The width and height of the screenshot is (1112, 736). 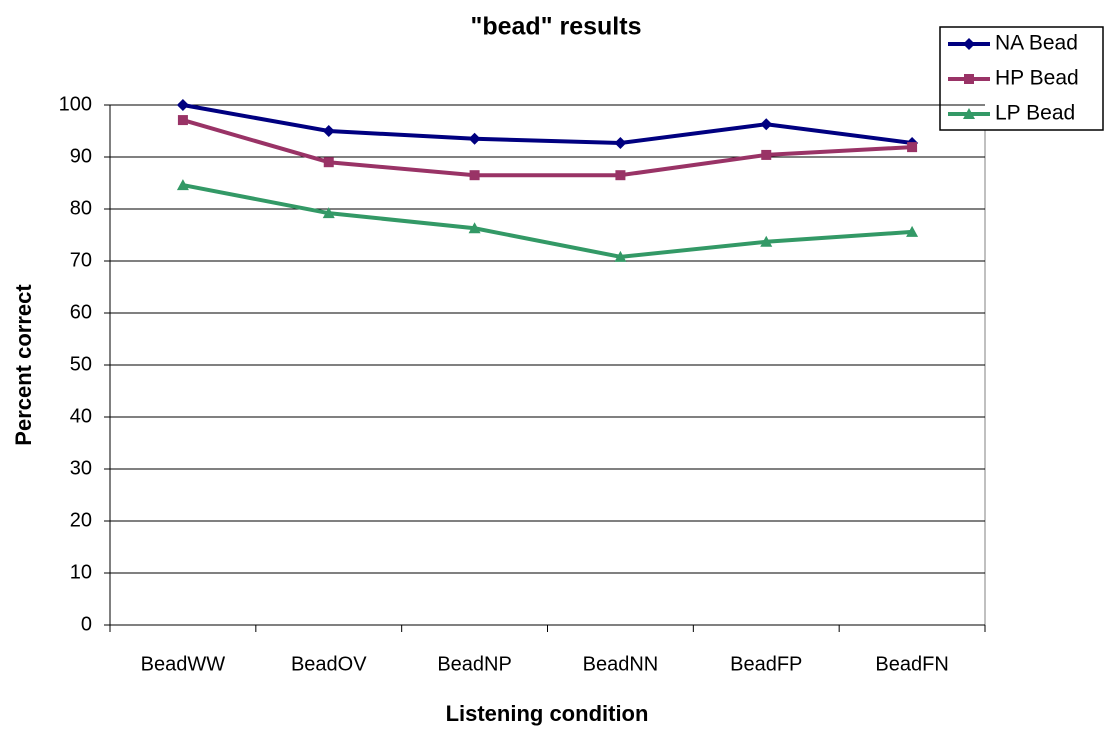 I want to click on y-tick-label: 10, so click(x=81, y=572).